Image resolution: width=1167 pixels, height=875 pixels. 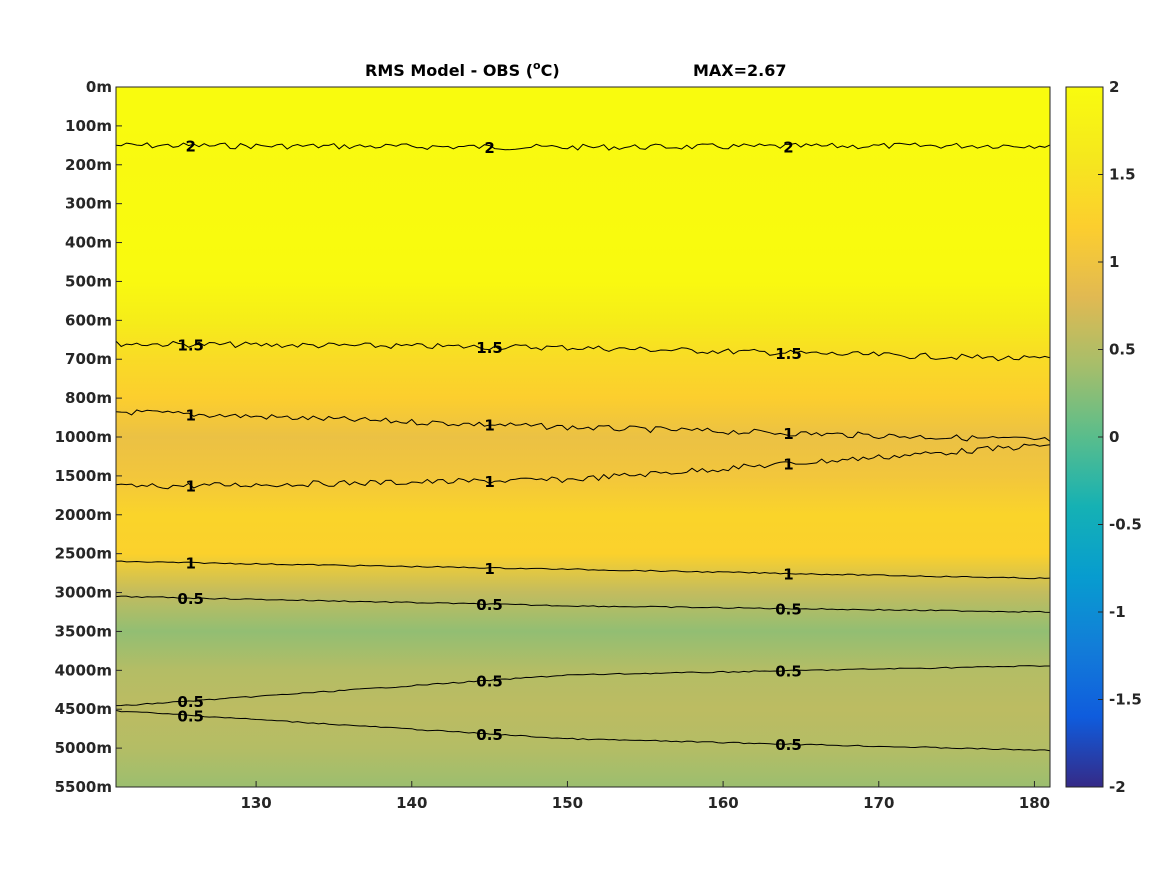 What do you see at coordinates (83, 437) in the screenshot?
I see `y-tick-label: 1000m` at bounding box center [83, 437].